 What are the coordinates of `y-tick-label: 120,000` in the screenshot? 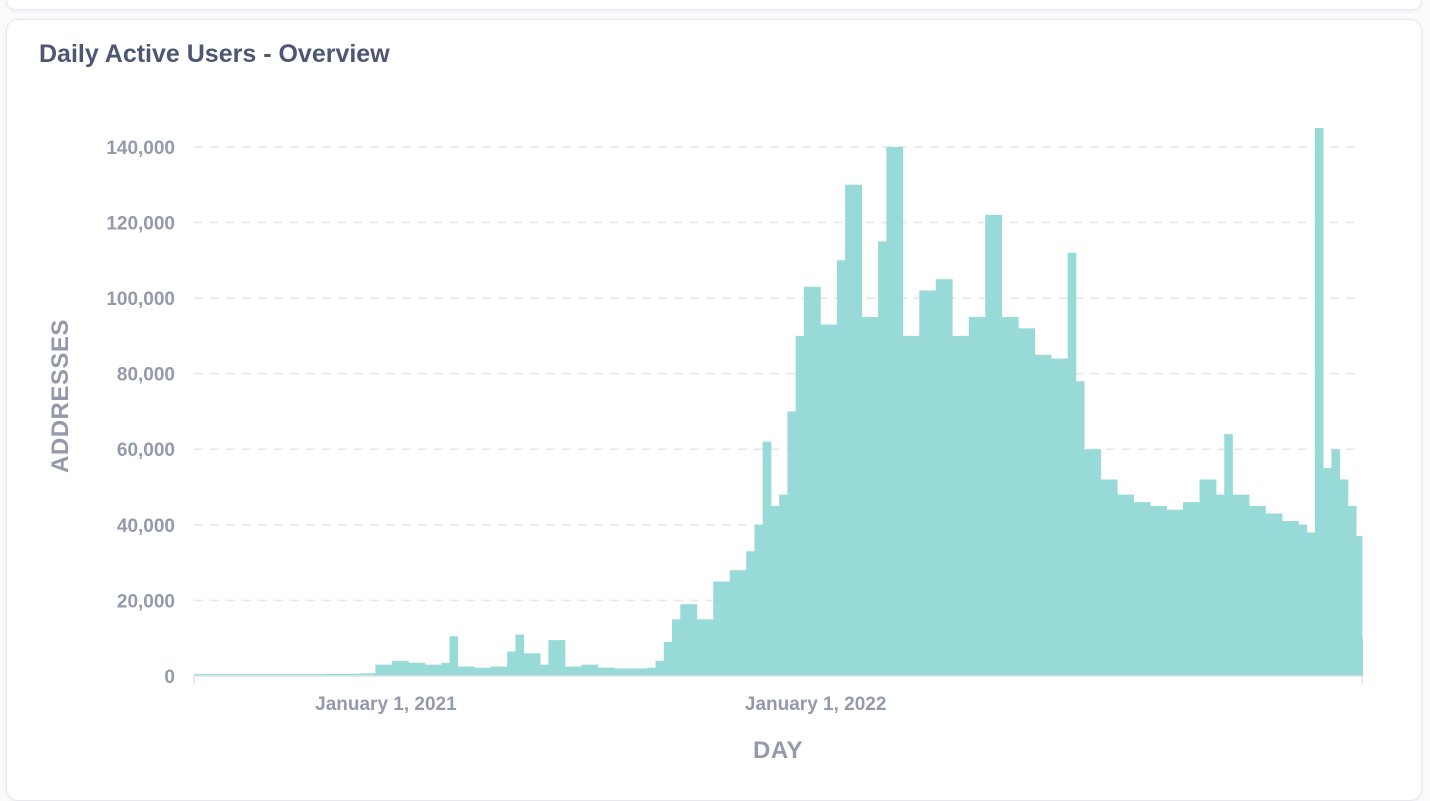 It's located at (140, 223).